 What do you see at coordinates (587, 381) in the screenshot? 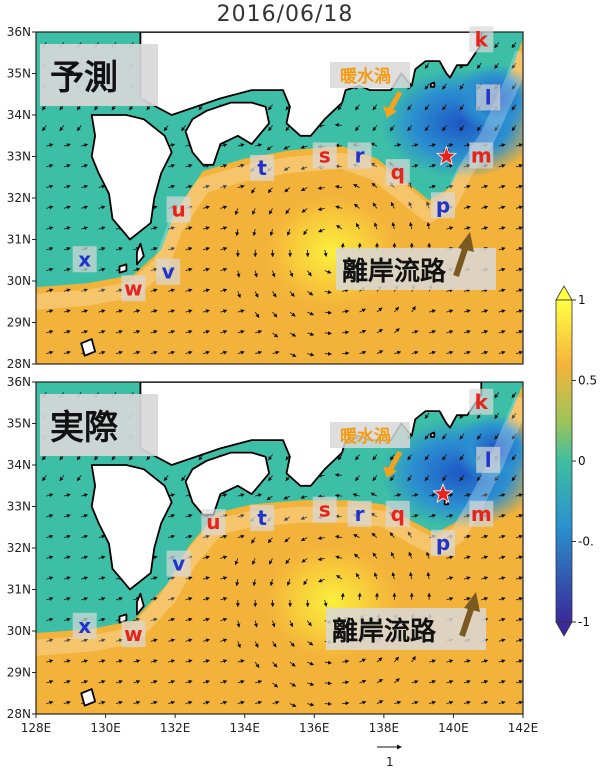
I see `colorbar-tick-label: 0.5` at bounding box center [587, 381].